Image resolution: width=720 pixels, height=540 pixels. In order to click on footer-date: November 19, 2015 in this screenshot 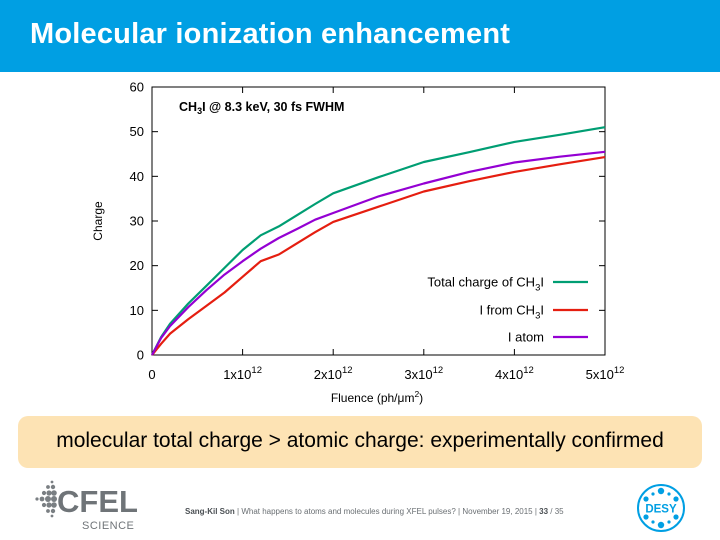, I will do `click(497, 511)`.